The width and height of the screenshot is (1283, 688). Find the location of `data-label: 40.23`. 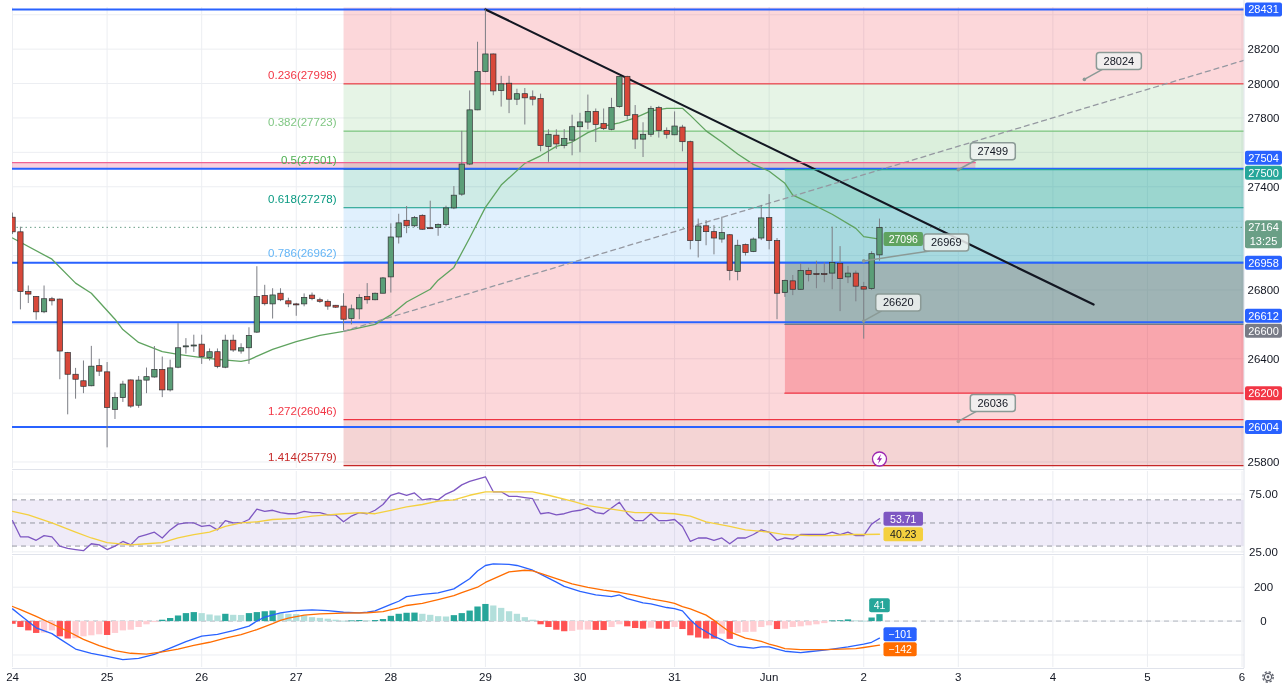

data-label: 40.23 is located at coordinates (903, 534).